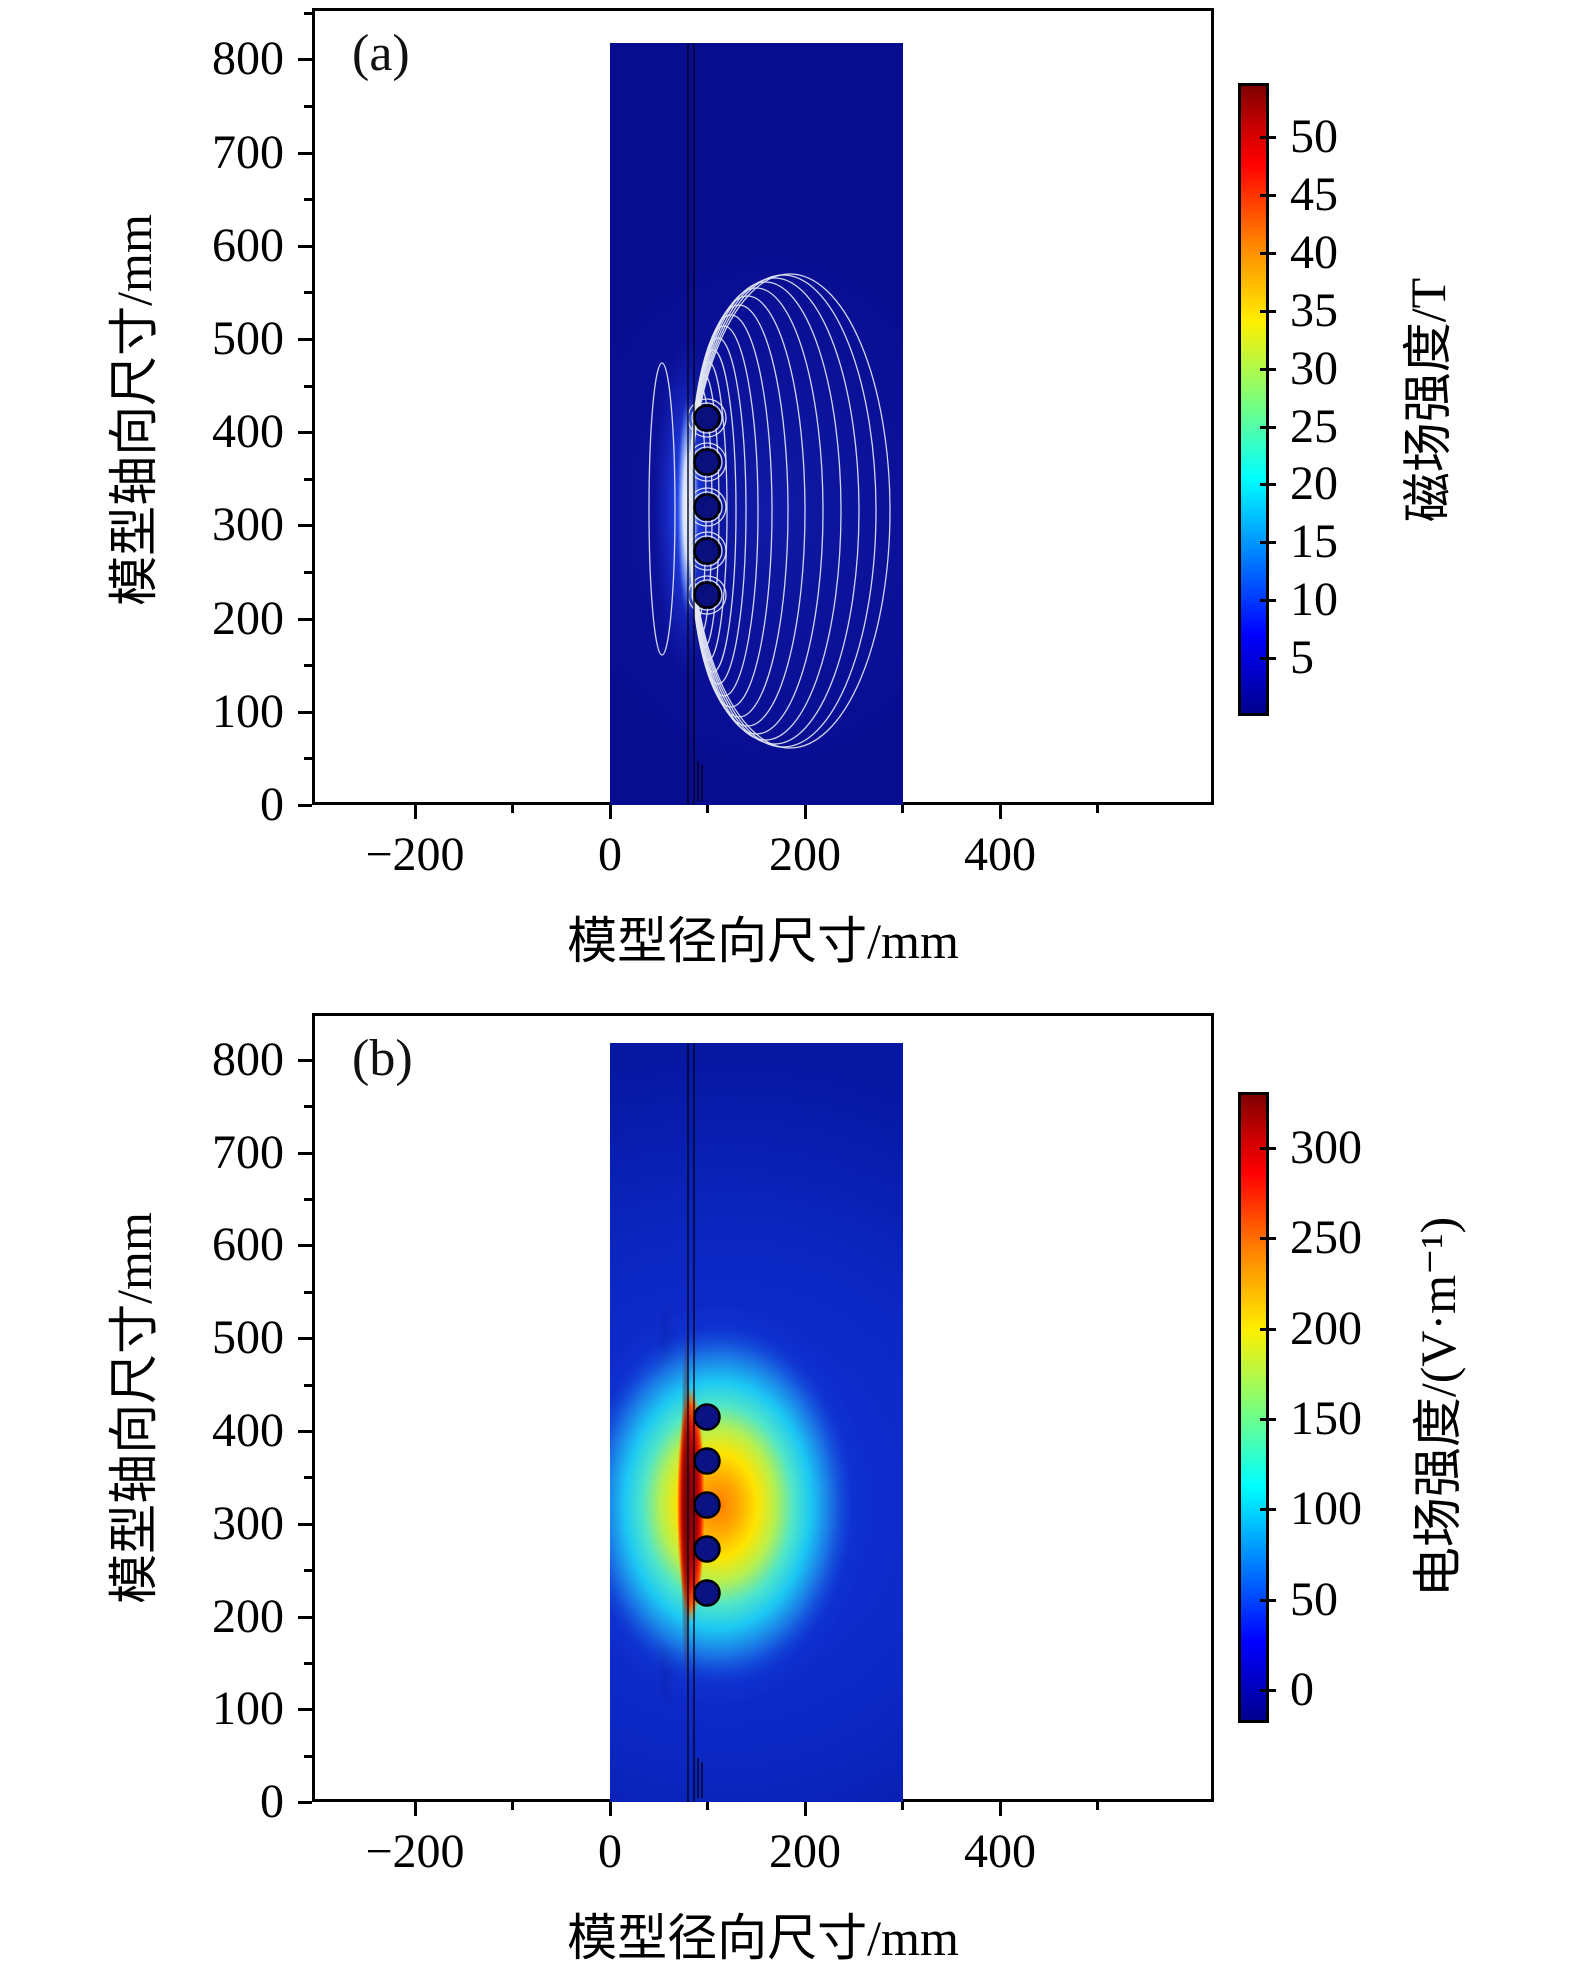 This screenshot has height=1969, width=1575. I want to click on tick-label: 10, so click(1314, 599).